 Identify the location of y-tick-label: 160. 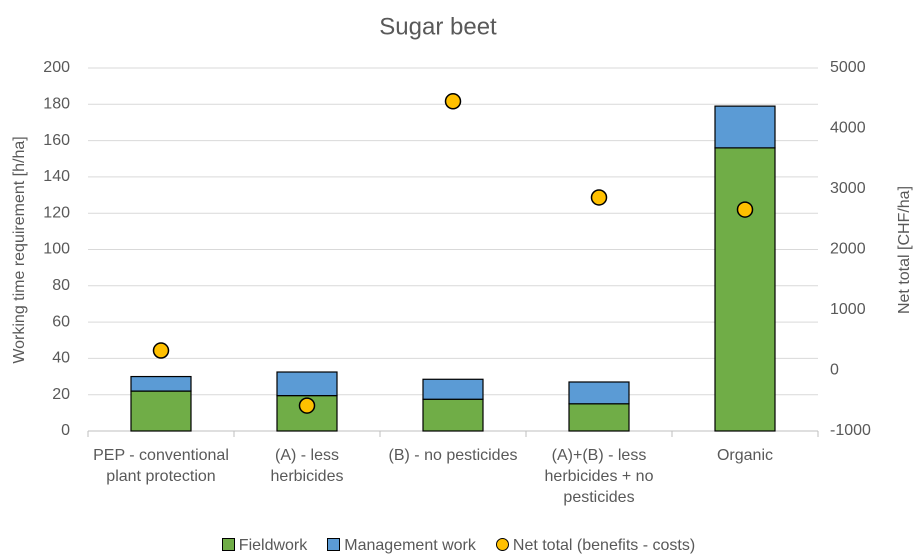
(56, 140).